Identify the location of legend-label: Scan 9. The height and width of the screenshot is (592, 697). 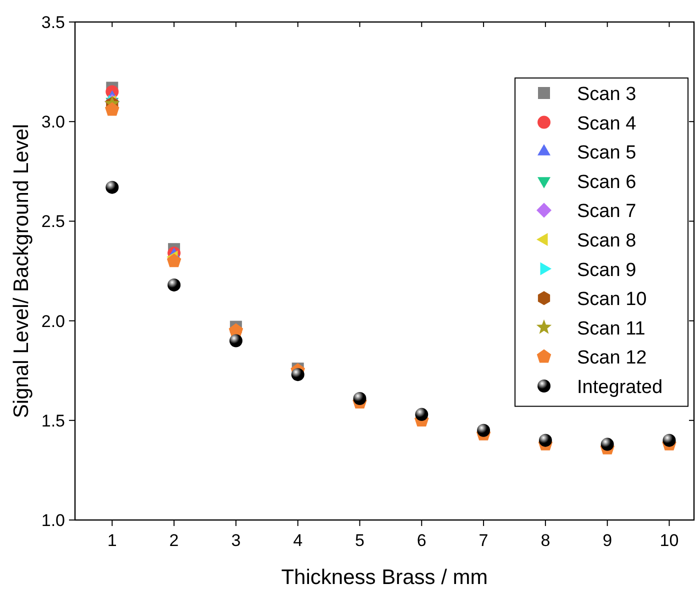
(606, 270).